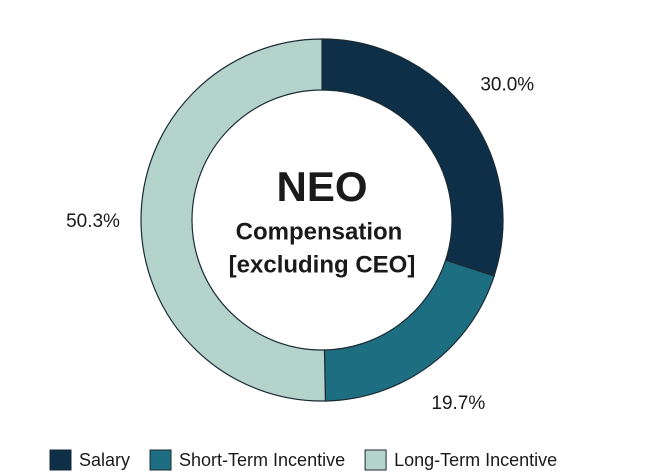 The height and width of the screenshot is (476, 646). What do you see at coordinates (321, 186) in the screenshot?
I see `center-title: NEO` at bounding box center [321, 186].